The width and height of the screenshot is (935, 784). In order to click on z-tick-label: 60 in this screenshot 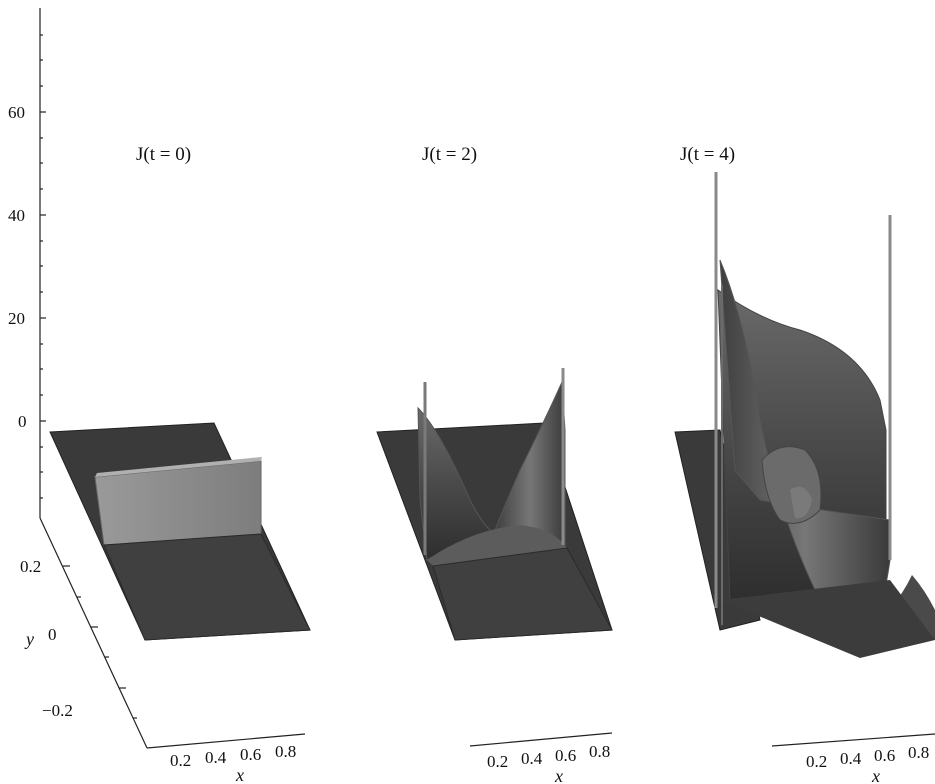, I will do `click(16, 112)`.